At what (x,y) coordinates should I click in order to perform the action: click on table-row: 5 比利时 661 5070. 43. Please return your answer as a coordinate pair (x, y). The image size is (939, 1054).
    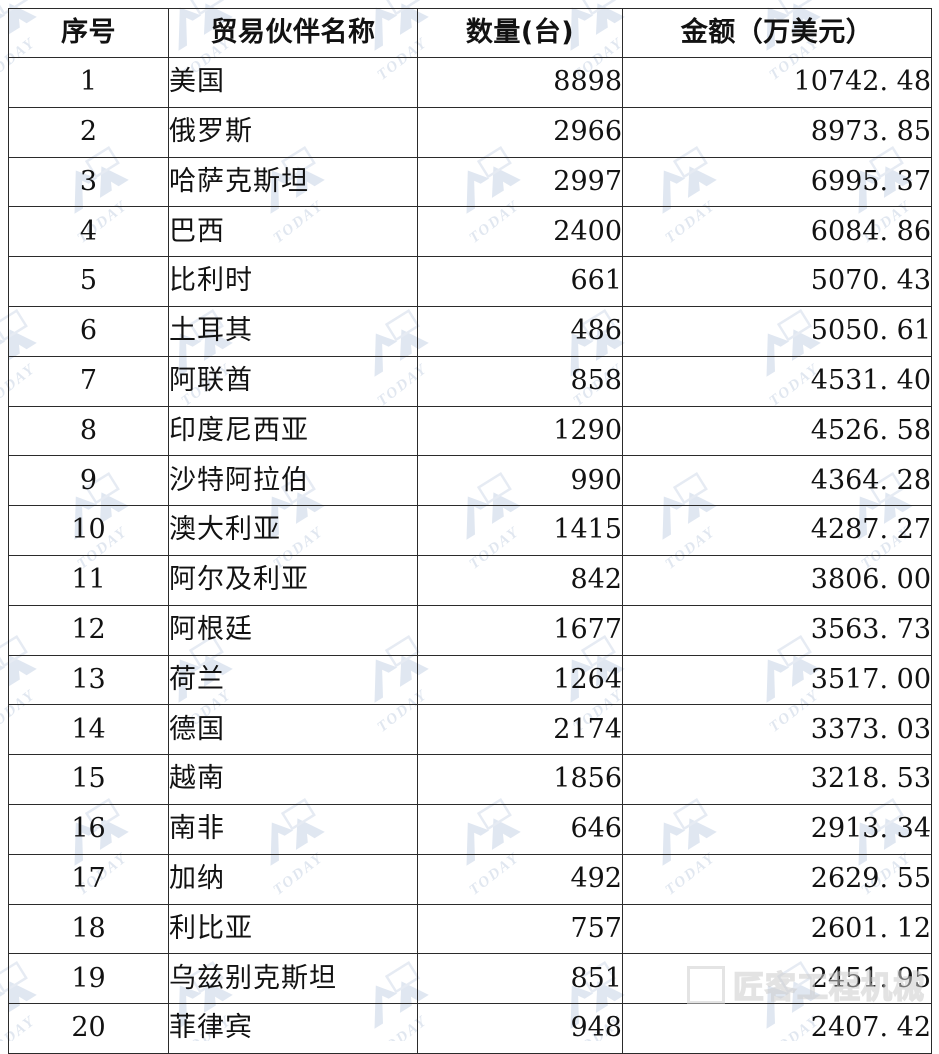
    Looking at the image, I should click on (470, 281).